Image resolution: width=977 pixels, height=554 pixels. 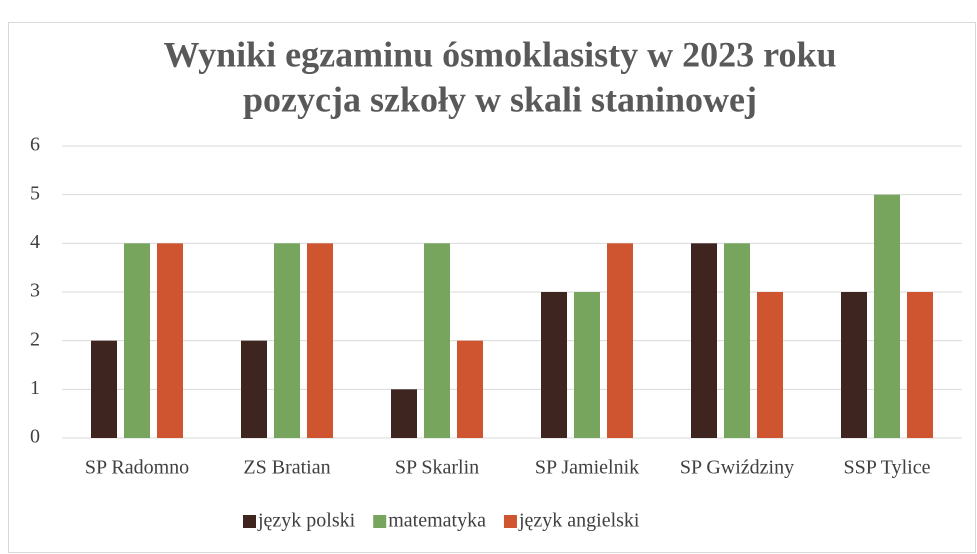 I want to click on x-tick-label: SP Radomno, so click(x=137, y=468).